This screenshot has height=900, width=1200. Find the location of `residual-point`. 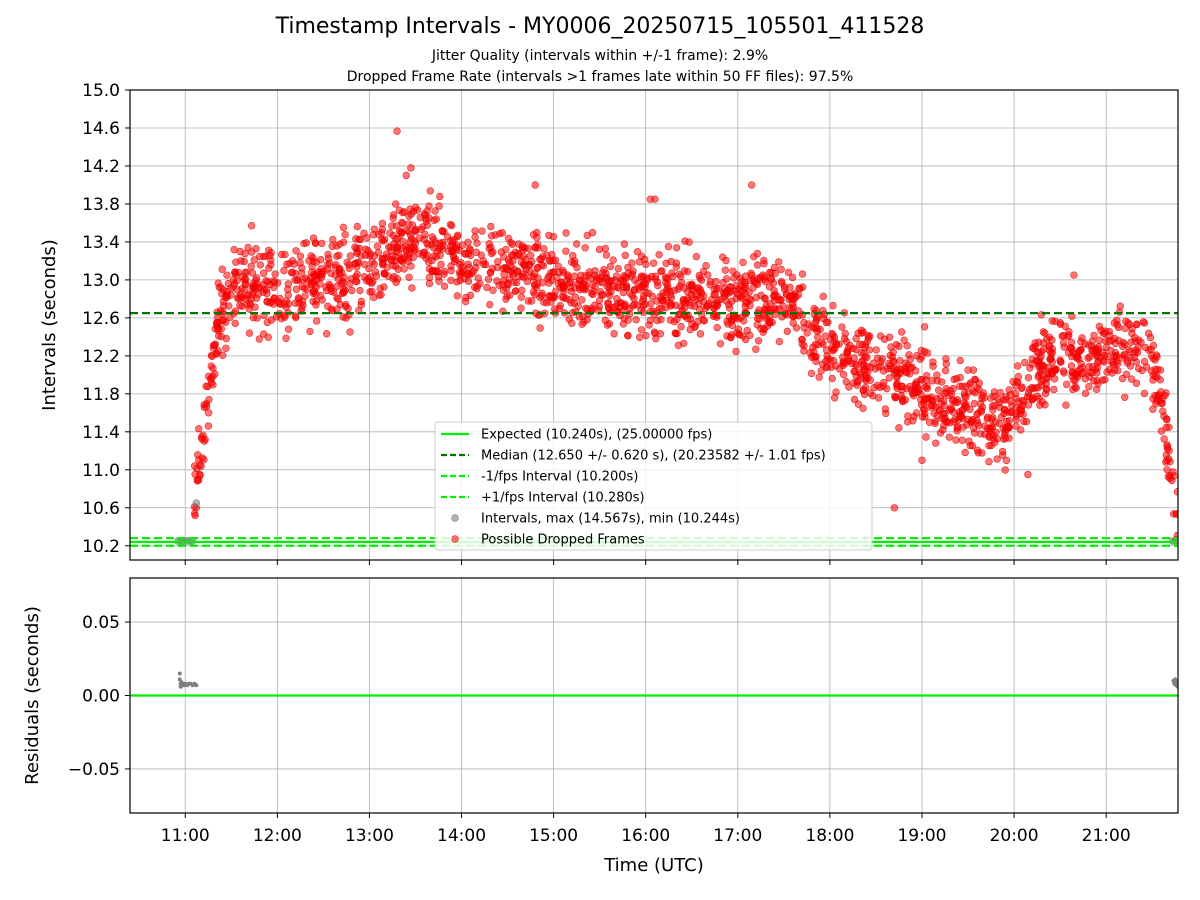

residual-point is located at coordinates (179, 673).